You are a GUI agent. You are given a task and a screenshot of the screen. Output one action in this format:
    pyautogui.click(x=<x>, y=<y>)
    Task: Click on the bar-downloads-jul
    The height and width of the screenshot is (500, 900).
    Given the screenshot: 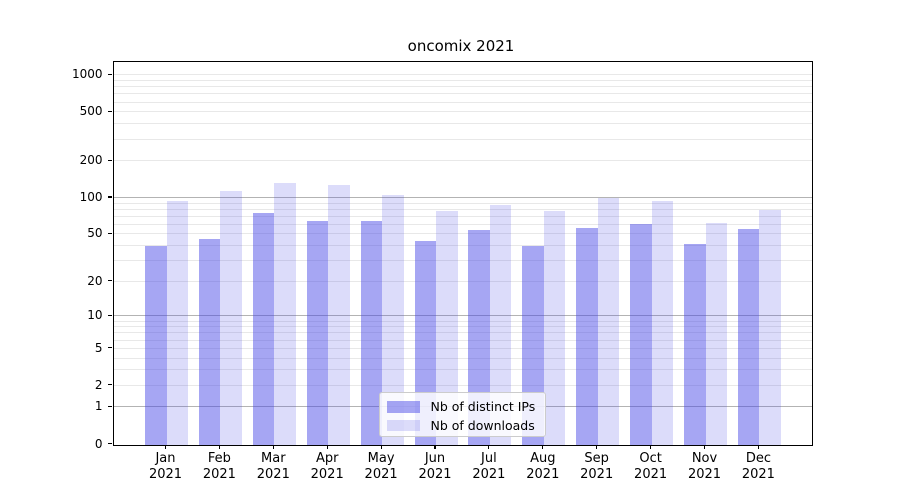 What is the action you would take?
    pyautogui.click(x=500, y=325)
    